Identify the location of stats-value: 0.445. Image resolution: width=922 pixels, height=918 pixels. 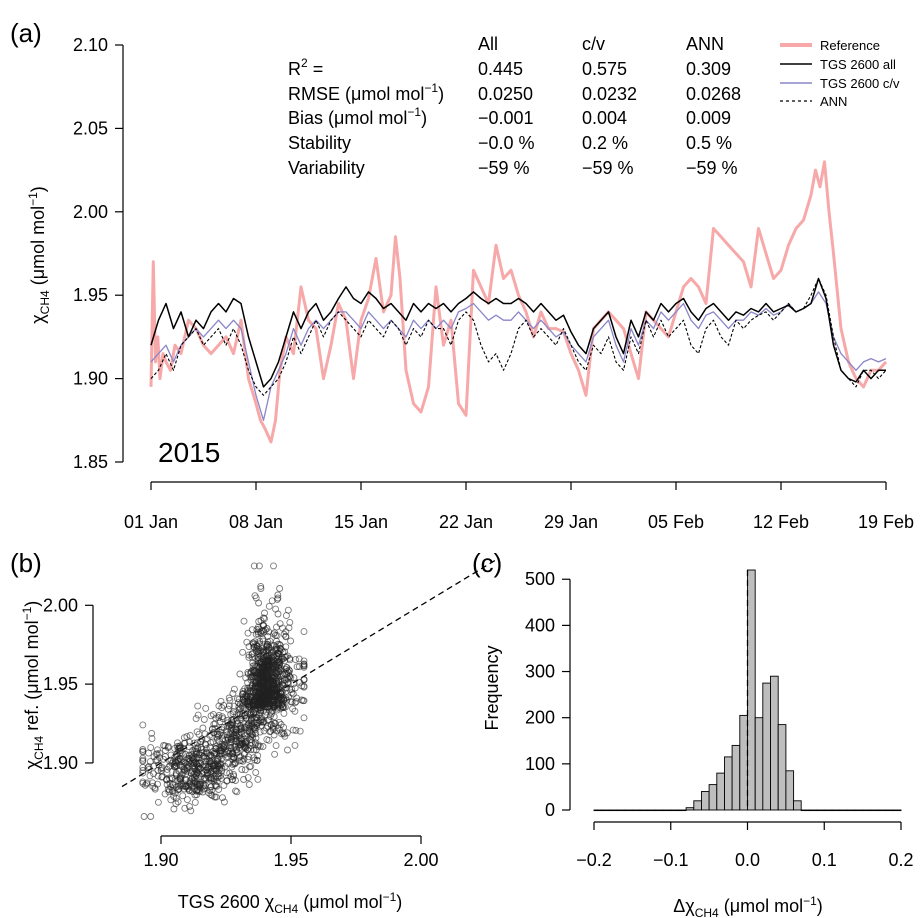
(500, 69).